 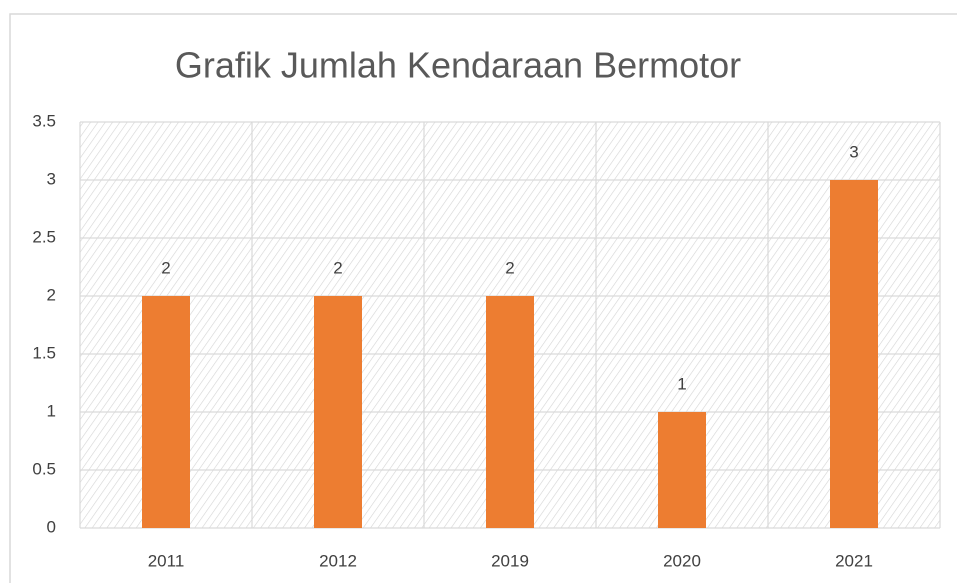 I want to click on x-tick-label: 2019, so click(x=510, y=560).